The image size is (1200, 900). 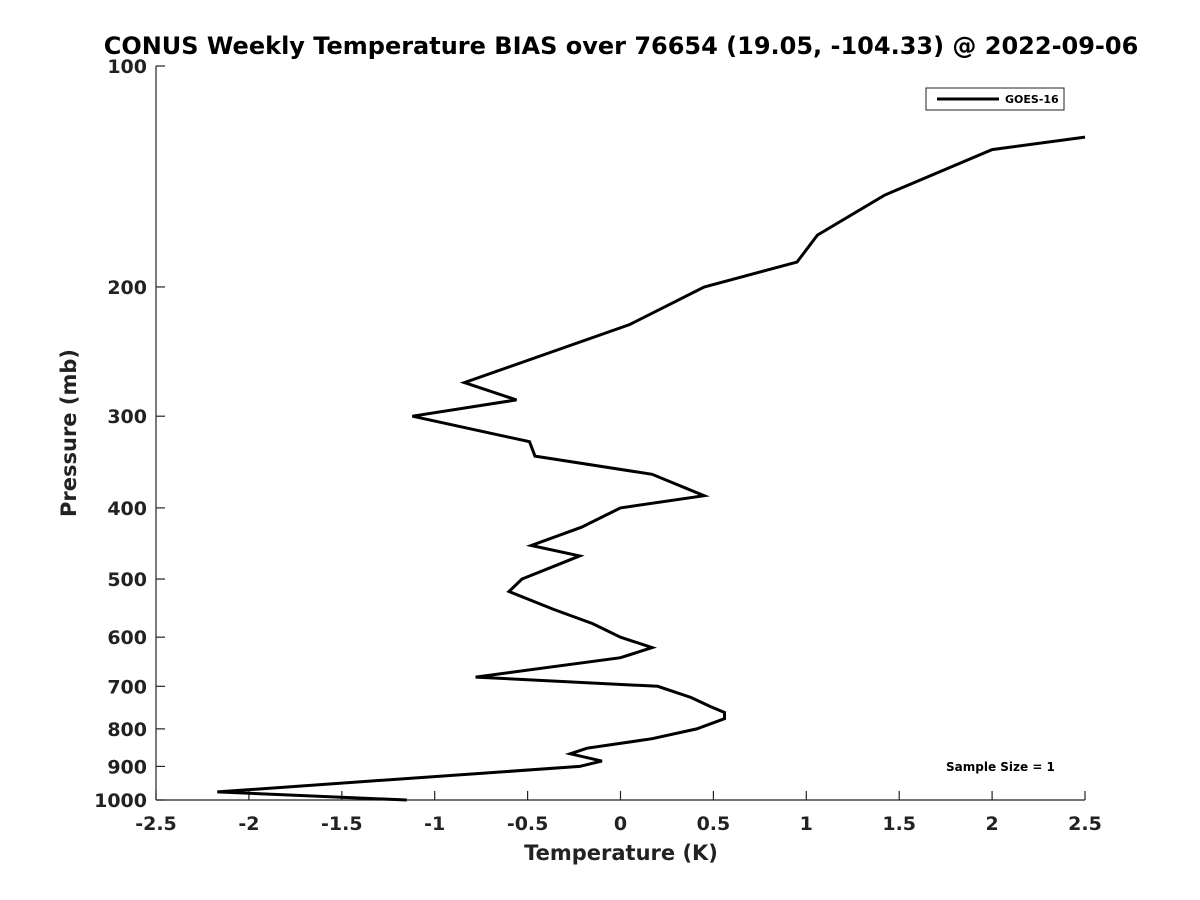 I want to click on x-tick-label: -1, so click(x=434, y=824).